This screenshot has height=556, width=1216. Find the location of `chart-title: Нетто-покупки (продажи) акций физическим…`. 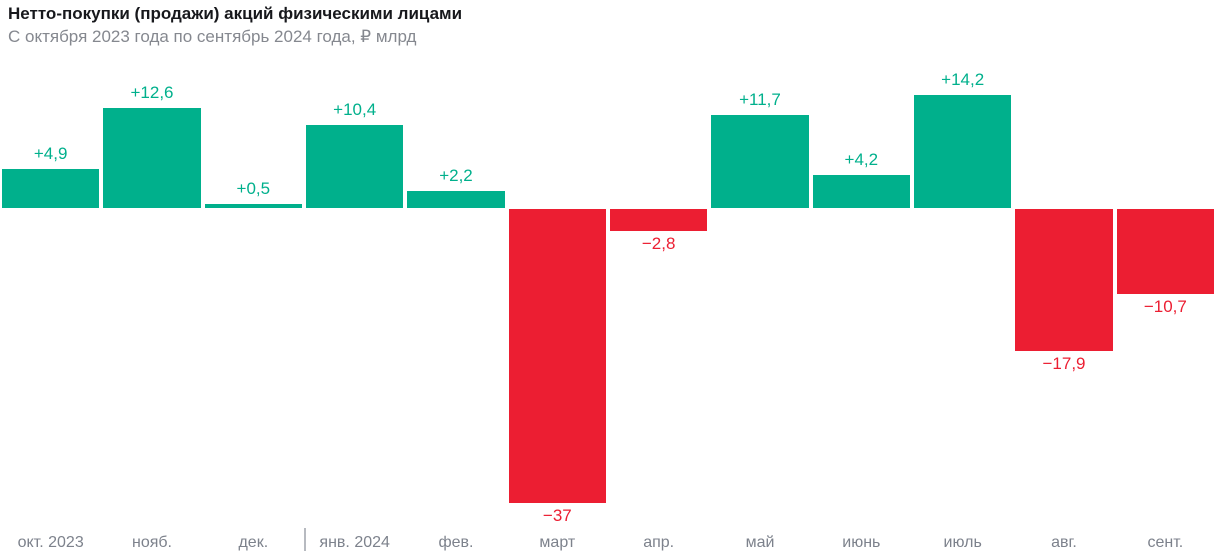

chart-title: Нетто-покупки (продажи) акций физическим… is located at coordinates (235, 13).